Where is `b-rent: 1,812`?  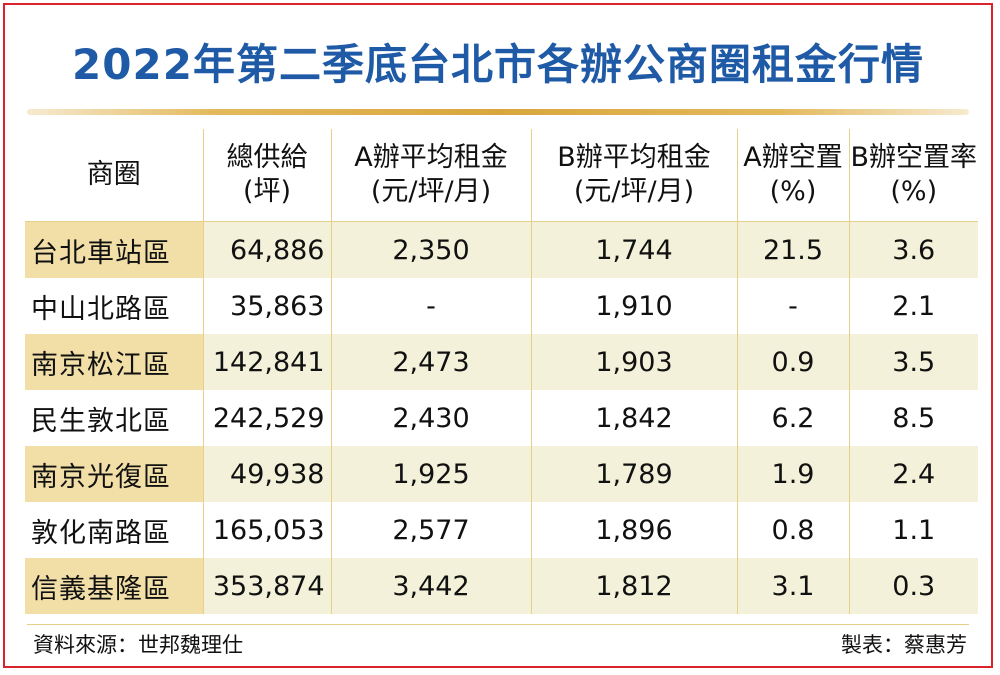
b-rent: 1,812 is located at coordinates (633, 586).